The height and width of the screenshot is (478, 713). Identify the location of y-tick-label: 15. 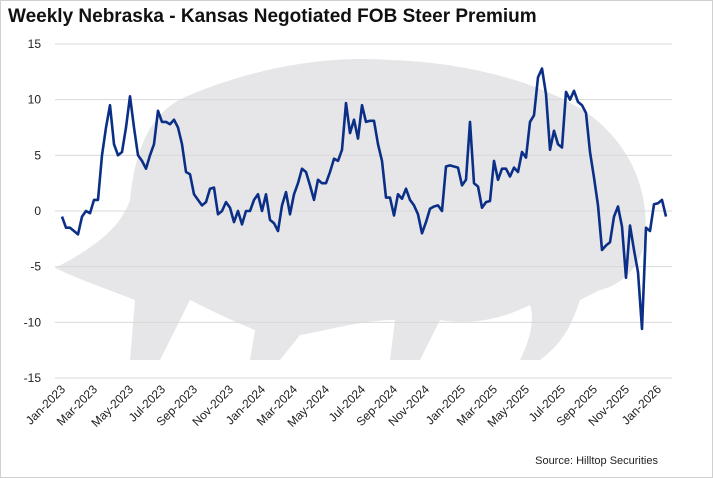
(35, 44).